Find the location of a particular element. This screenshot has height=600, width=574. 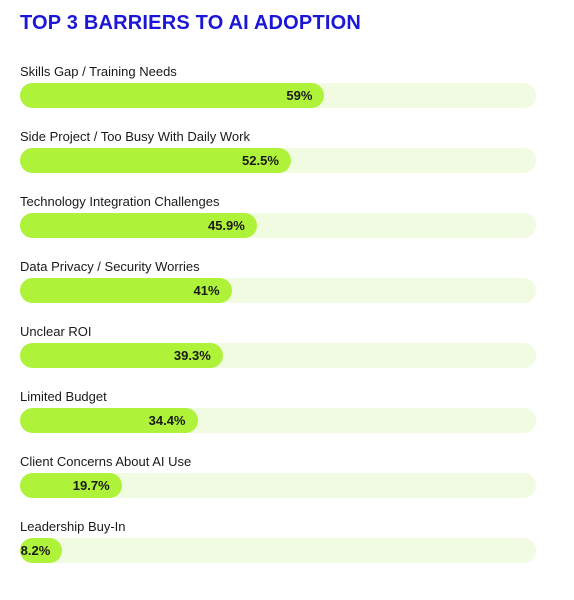

bar: 8.2% is located at coordinates (41, 550).